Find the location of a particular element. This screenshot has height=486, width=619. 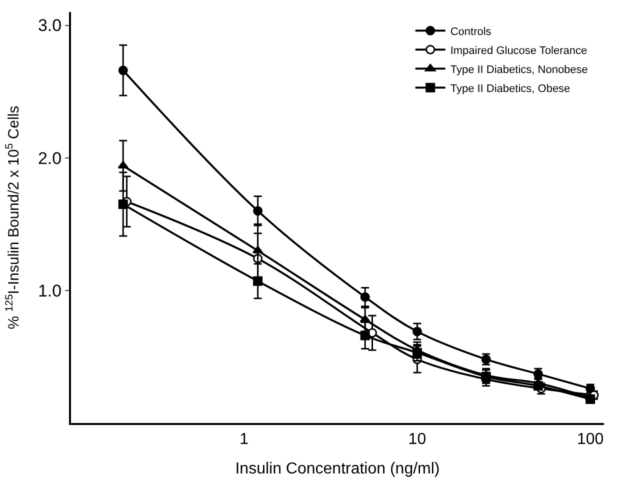

y-tick-label: 3.0 is located at coordinates (50, 26).